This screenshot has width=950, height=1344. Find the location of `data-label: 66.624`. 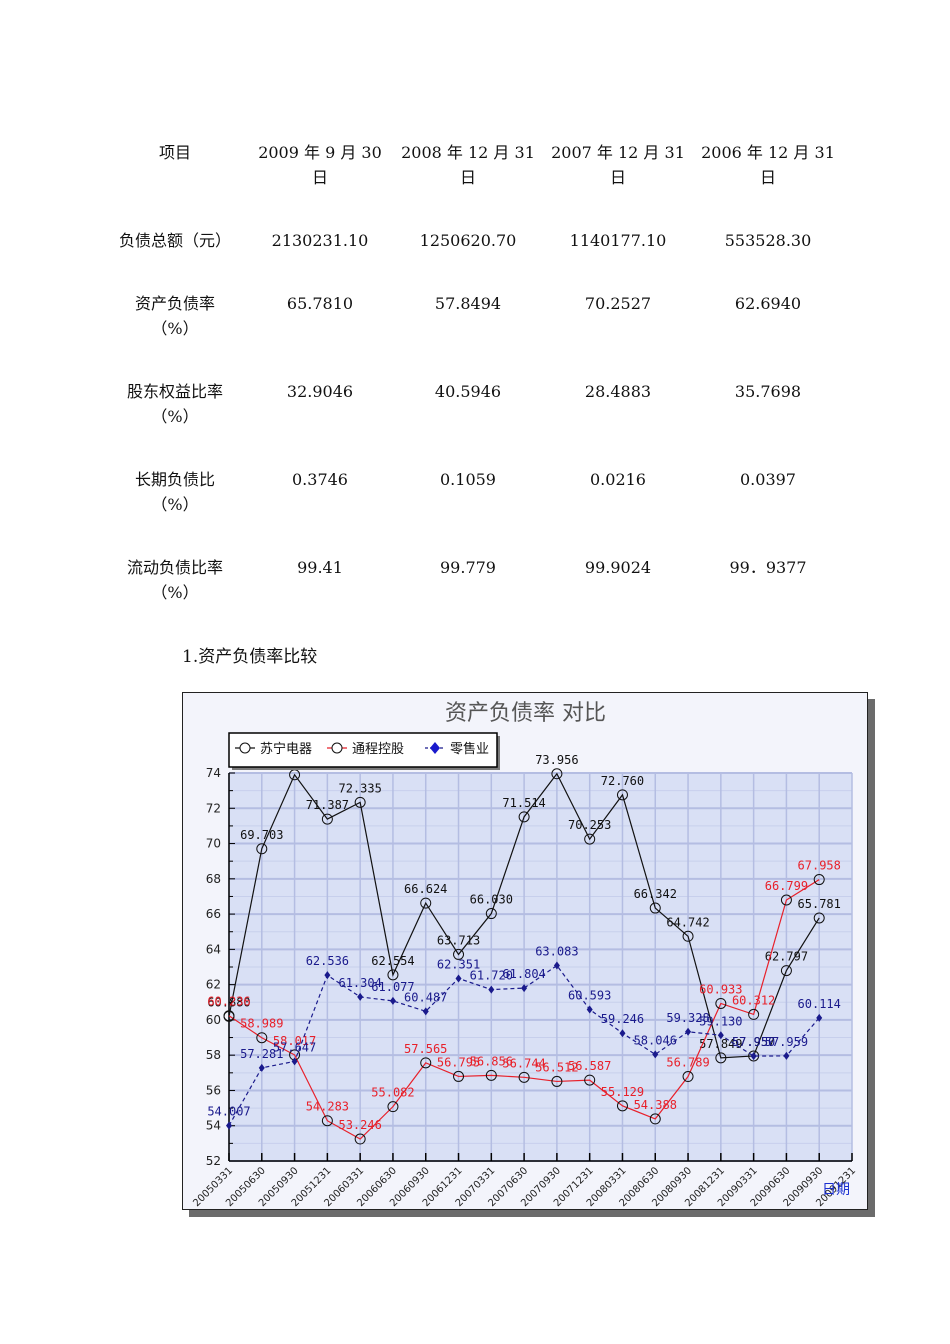

data-label: 66.624 is located at coordinates (425, 889).